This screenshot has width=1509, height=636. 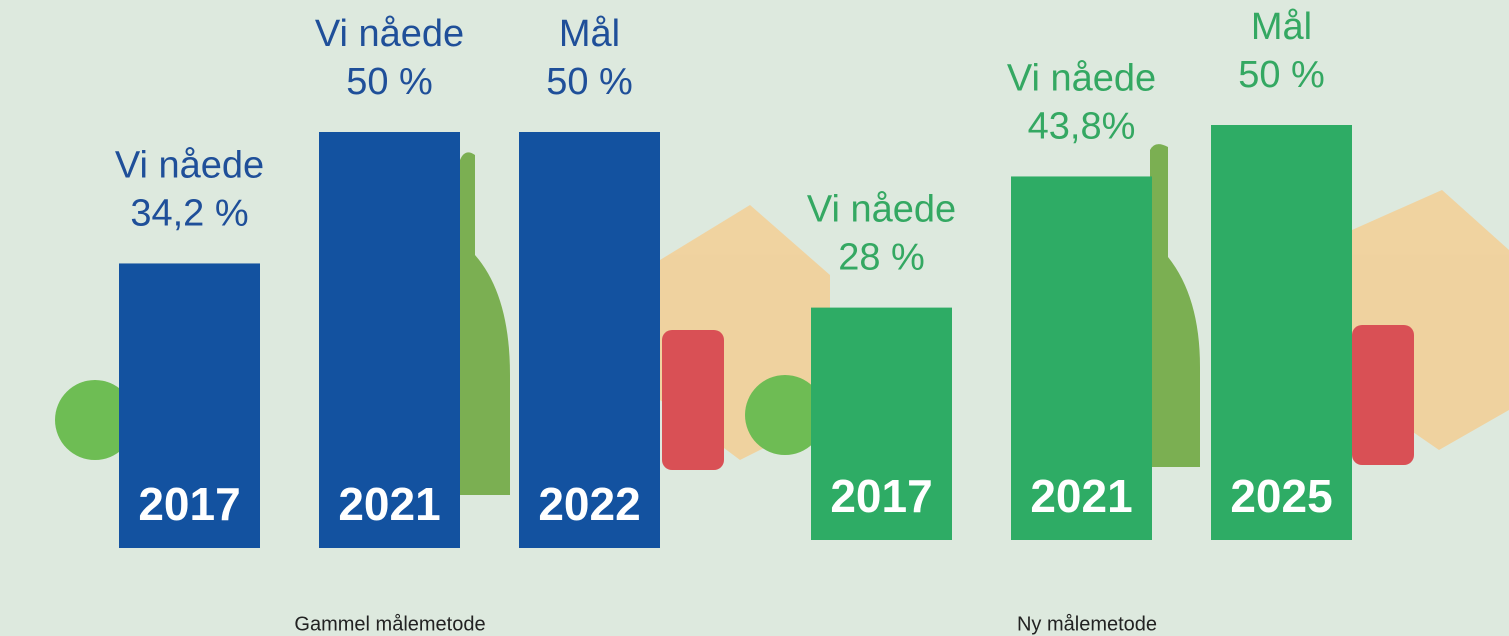 I want to click on value-label: 28 %, so click(x=881, y=258).